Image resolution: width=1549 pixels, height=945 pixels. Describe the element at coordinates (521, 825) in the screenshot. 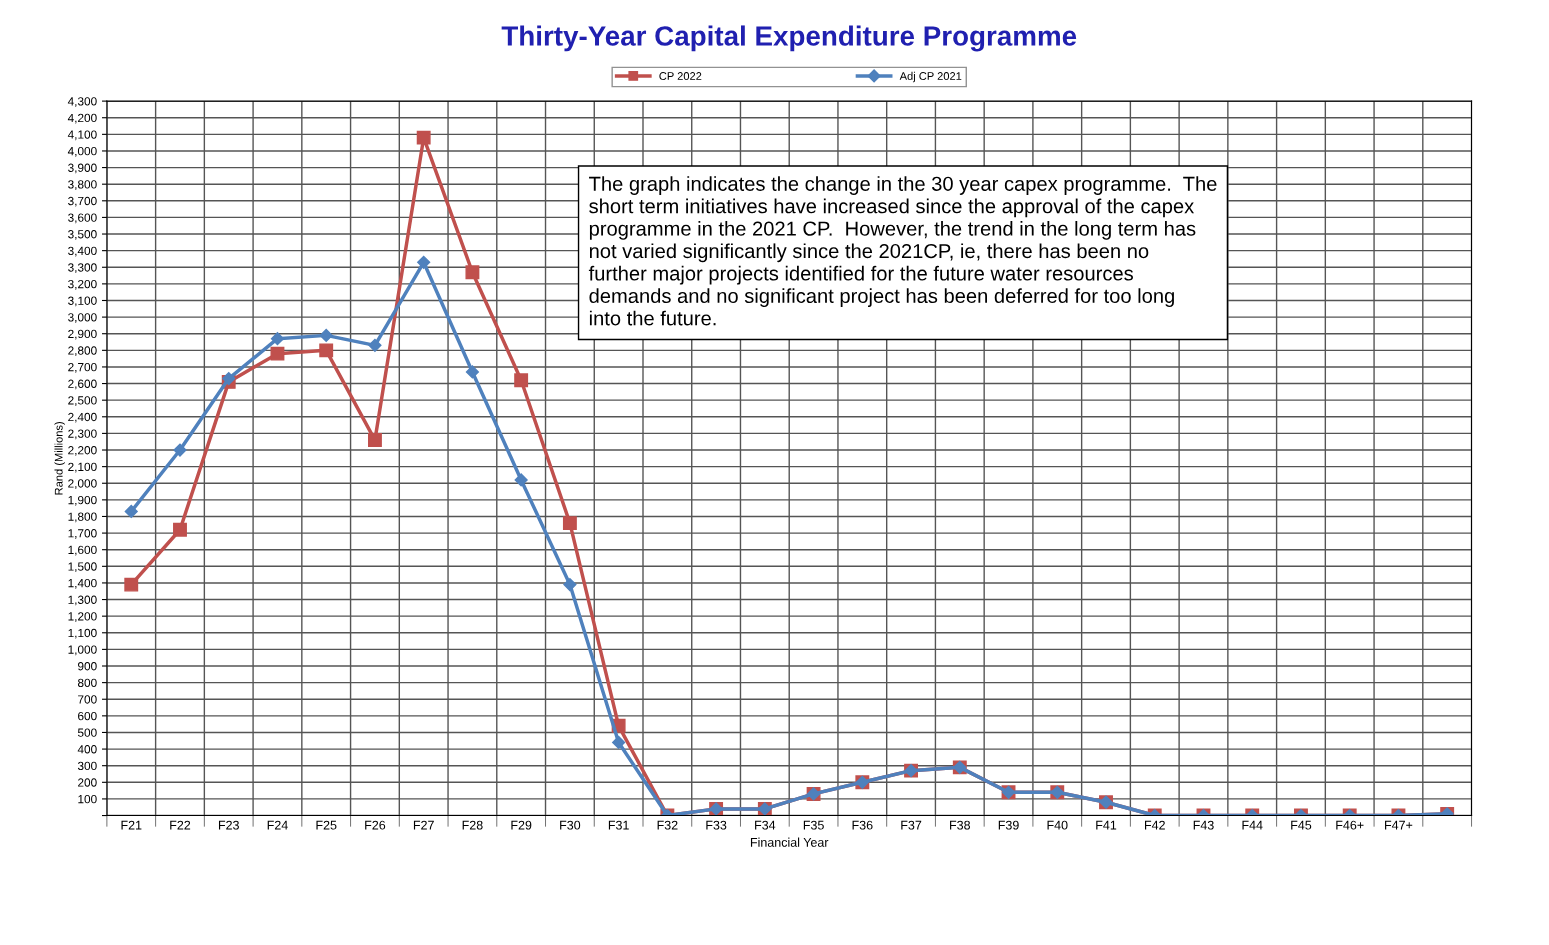

I see `x-tick-label: F29` at that location.